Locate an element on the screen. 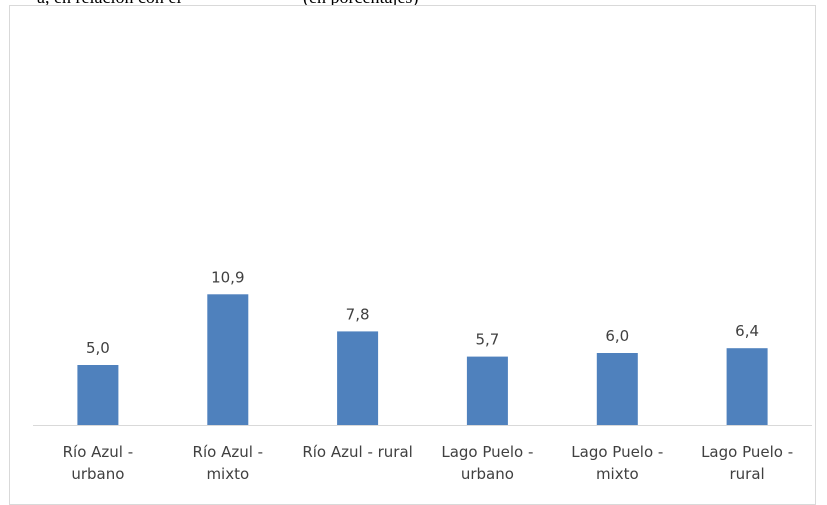 This screenshot has width=827, height=505. x-tick-label-2: Río Azul - mixto is located at coordinates (228, 463).